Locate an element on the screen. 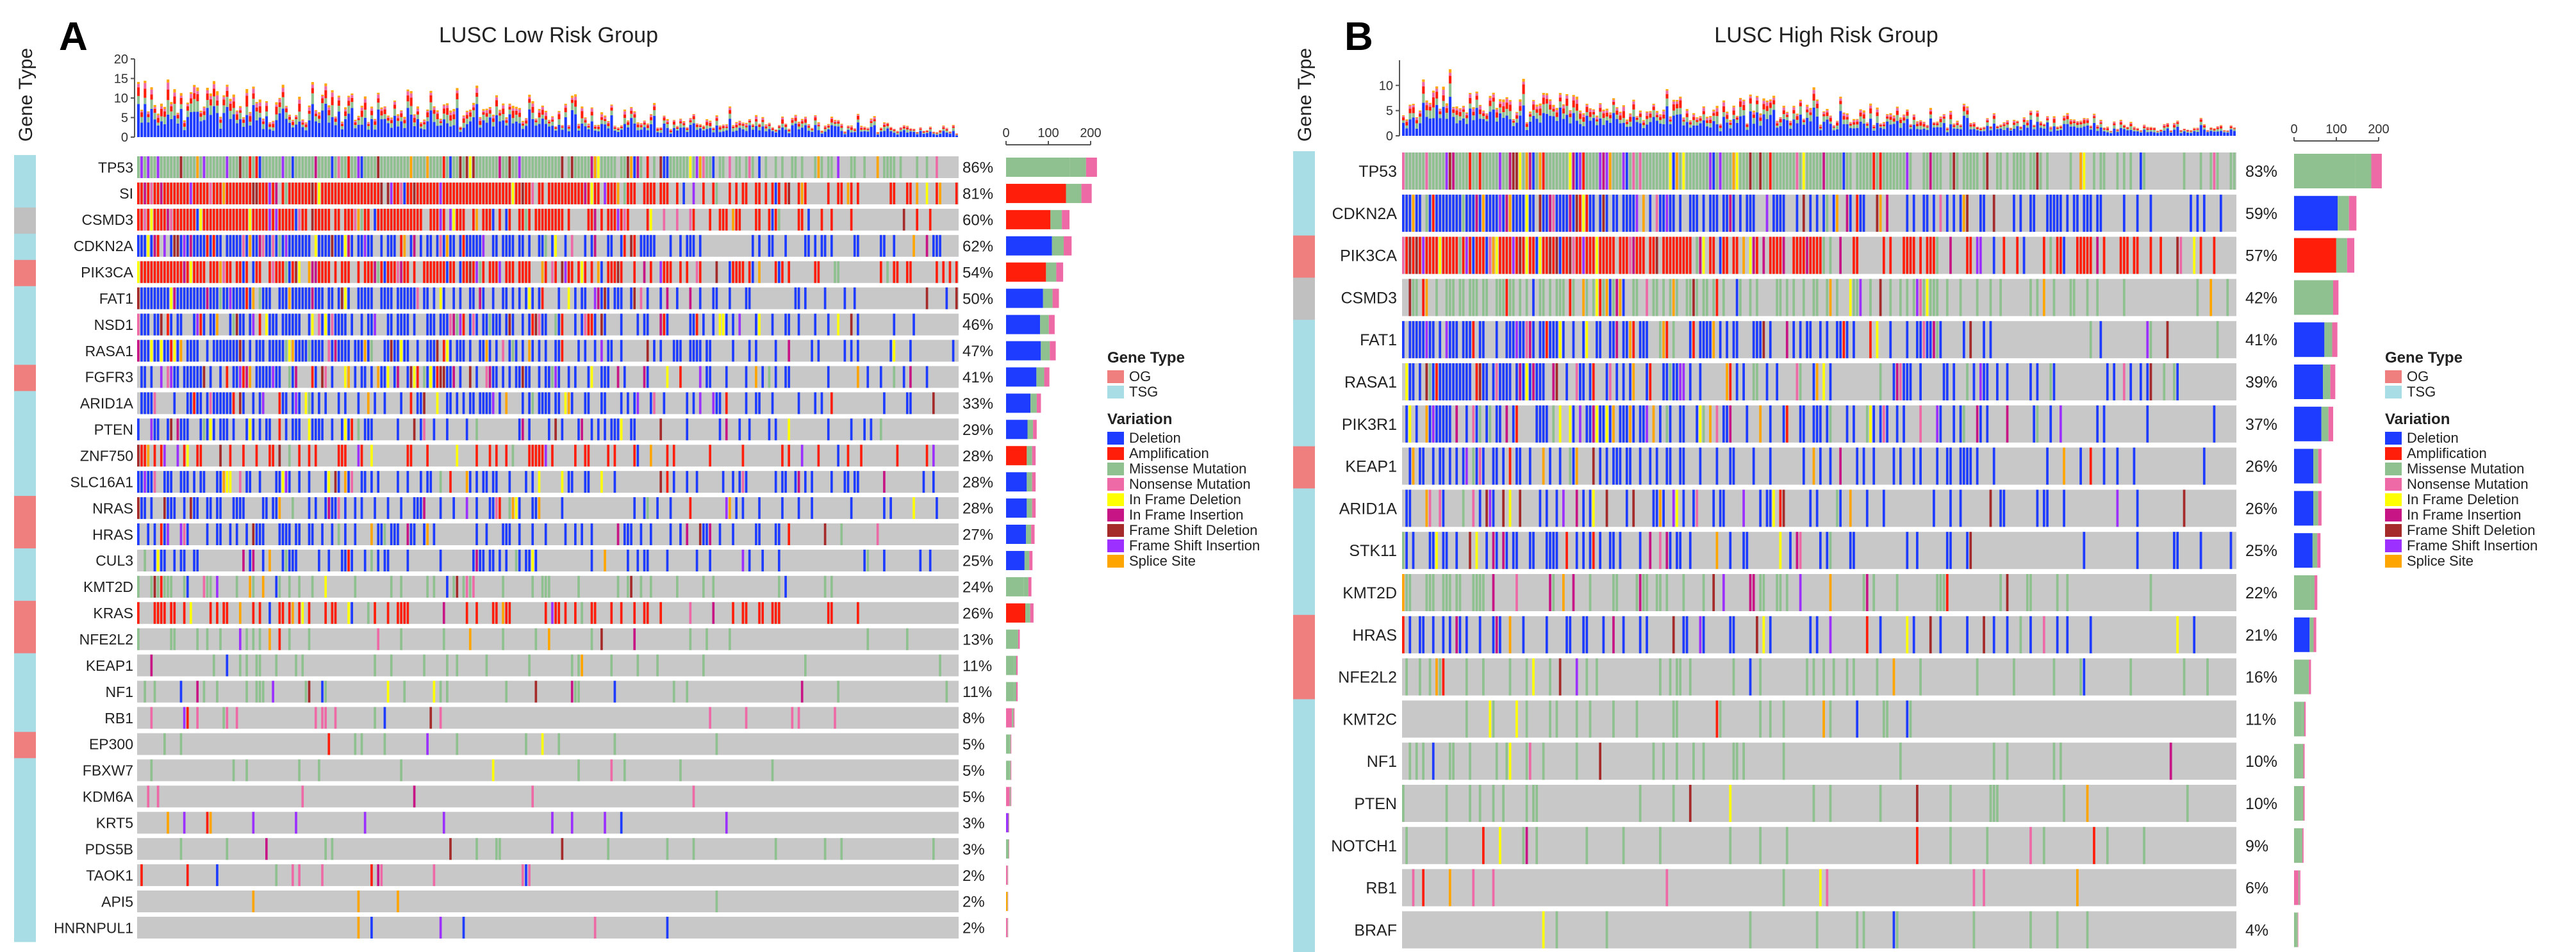 This screenshot has height=952, width=2576. legend-gene-type-swatch-og is located at coordinates (1115, 376).